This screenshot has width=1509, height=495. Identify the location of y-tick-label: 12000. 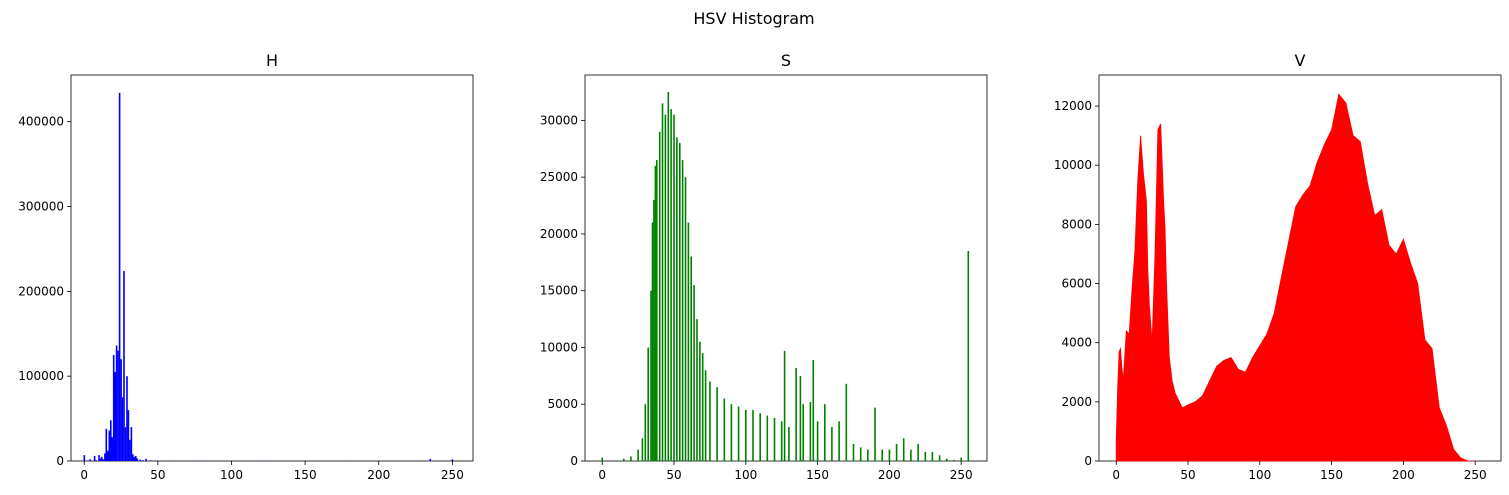
(1073, 106).